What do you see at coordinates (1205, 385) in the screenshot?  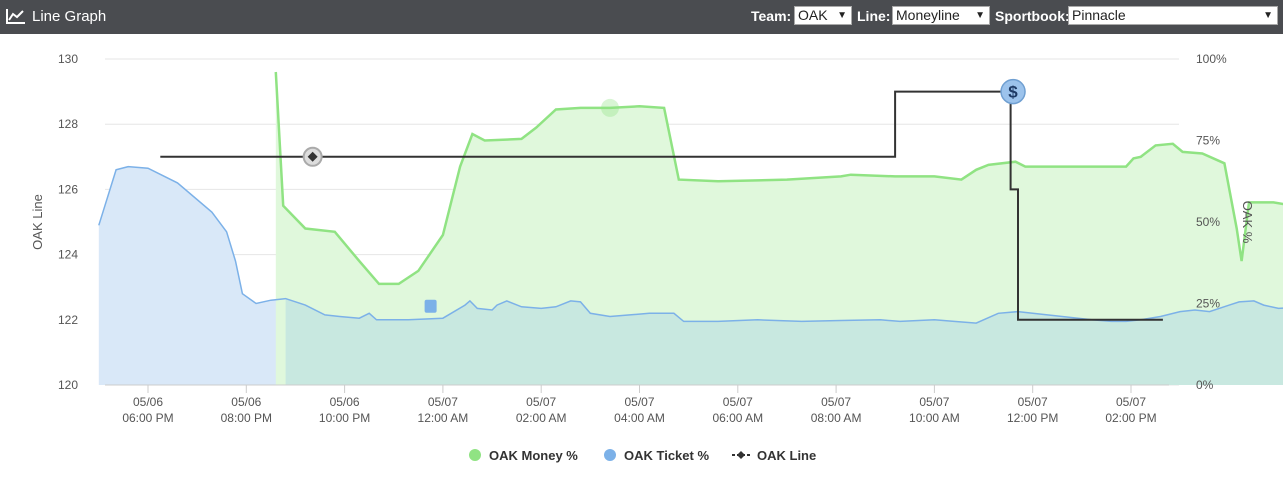 I see `y-right-tick-label: 0%` at bounding box center [1205, 385].